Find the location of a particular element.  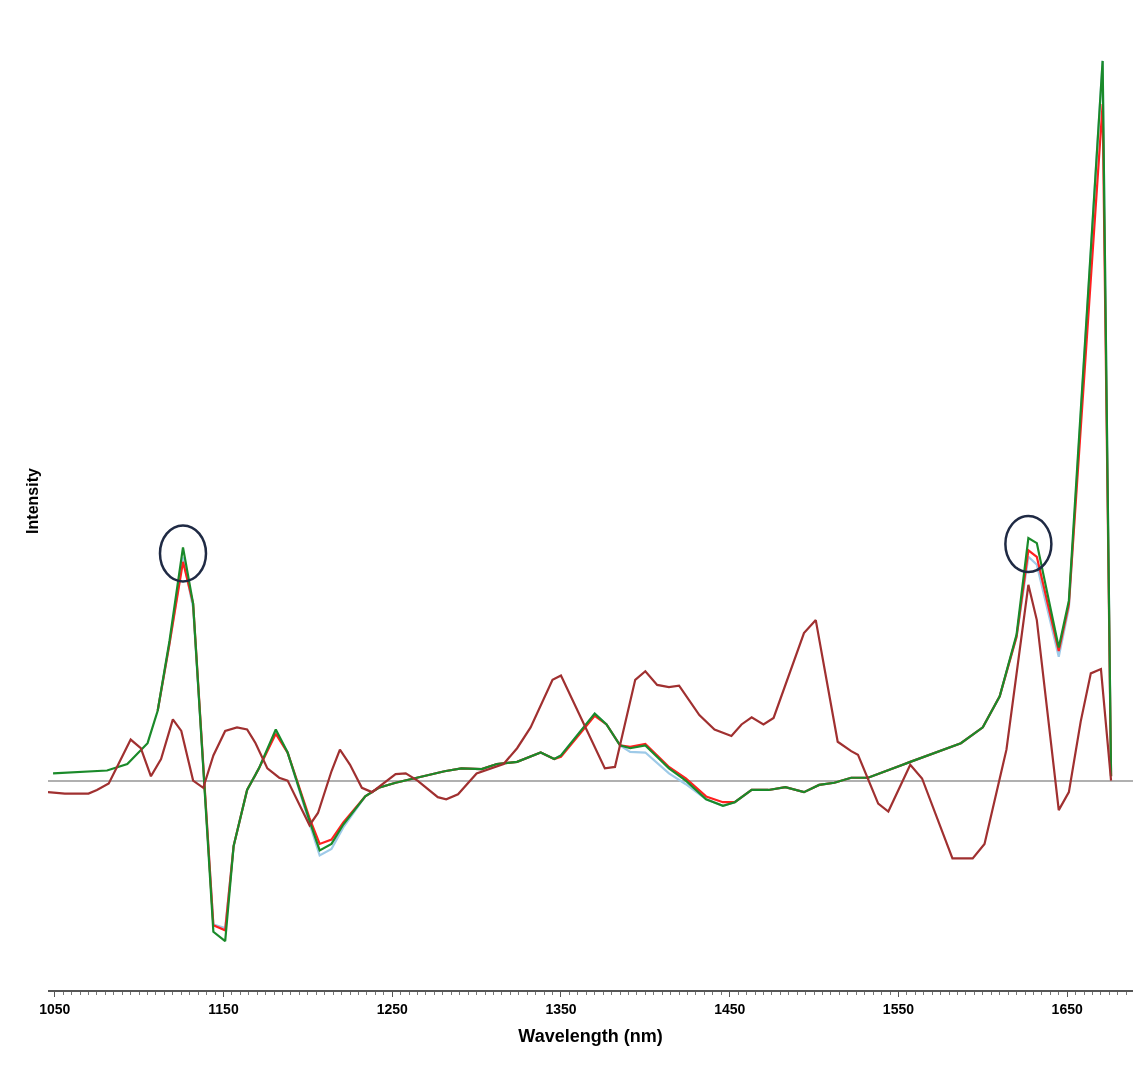

x-tick-label: 1550 is located at coordinates (898, 1008).